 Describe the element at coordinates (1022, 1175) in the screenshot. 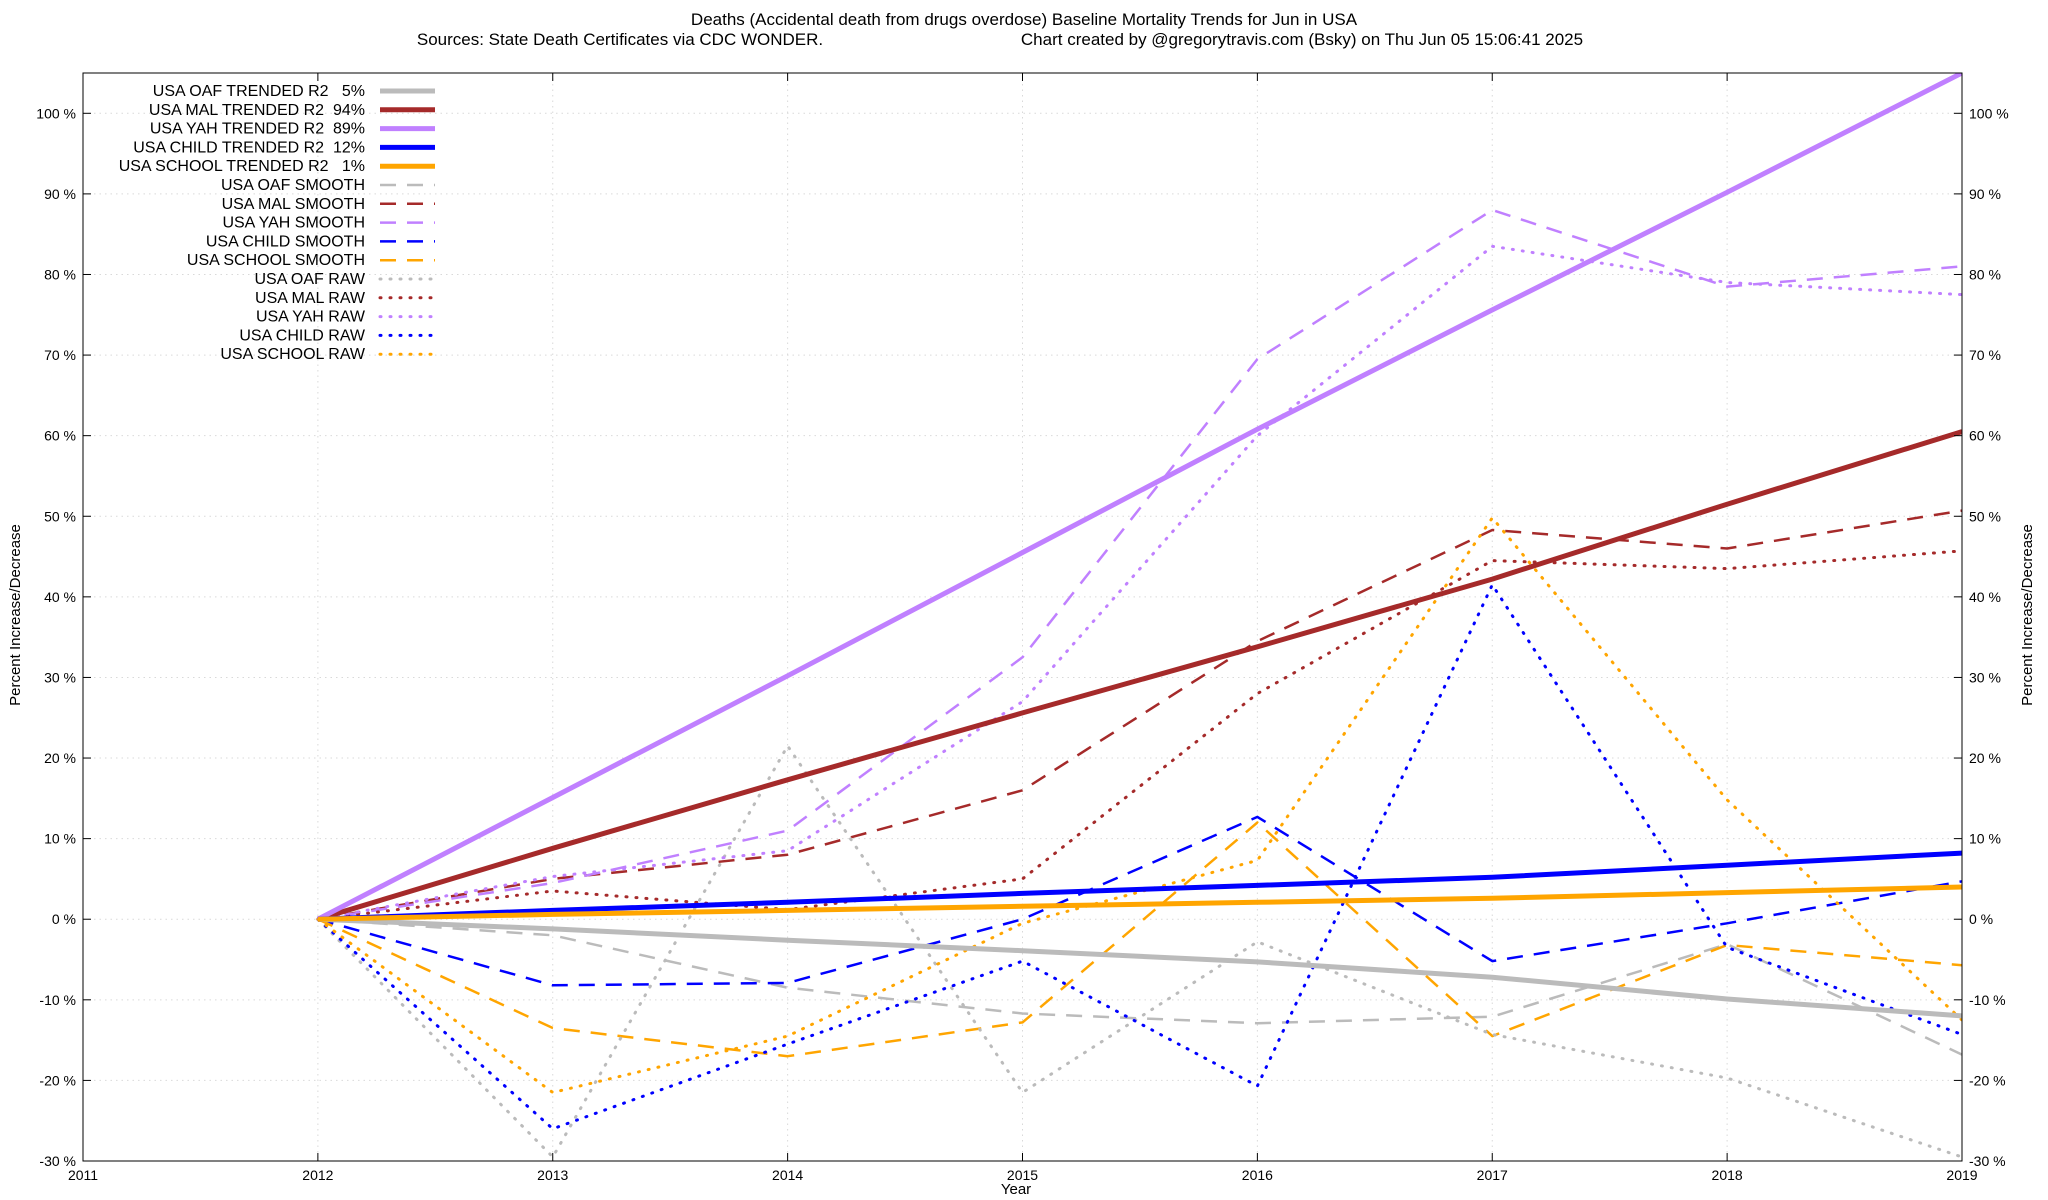

I see `x-tick-label: 2015` at that location.